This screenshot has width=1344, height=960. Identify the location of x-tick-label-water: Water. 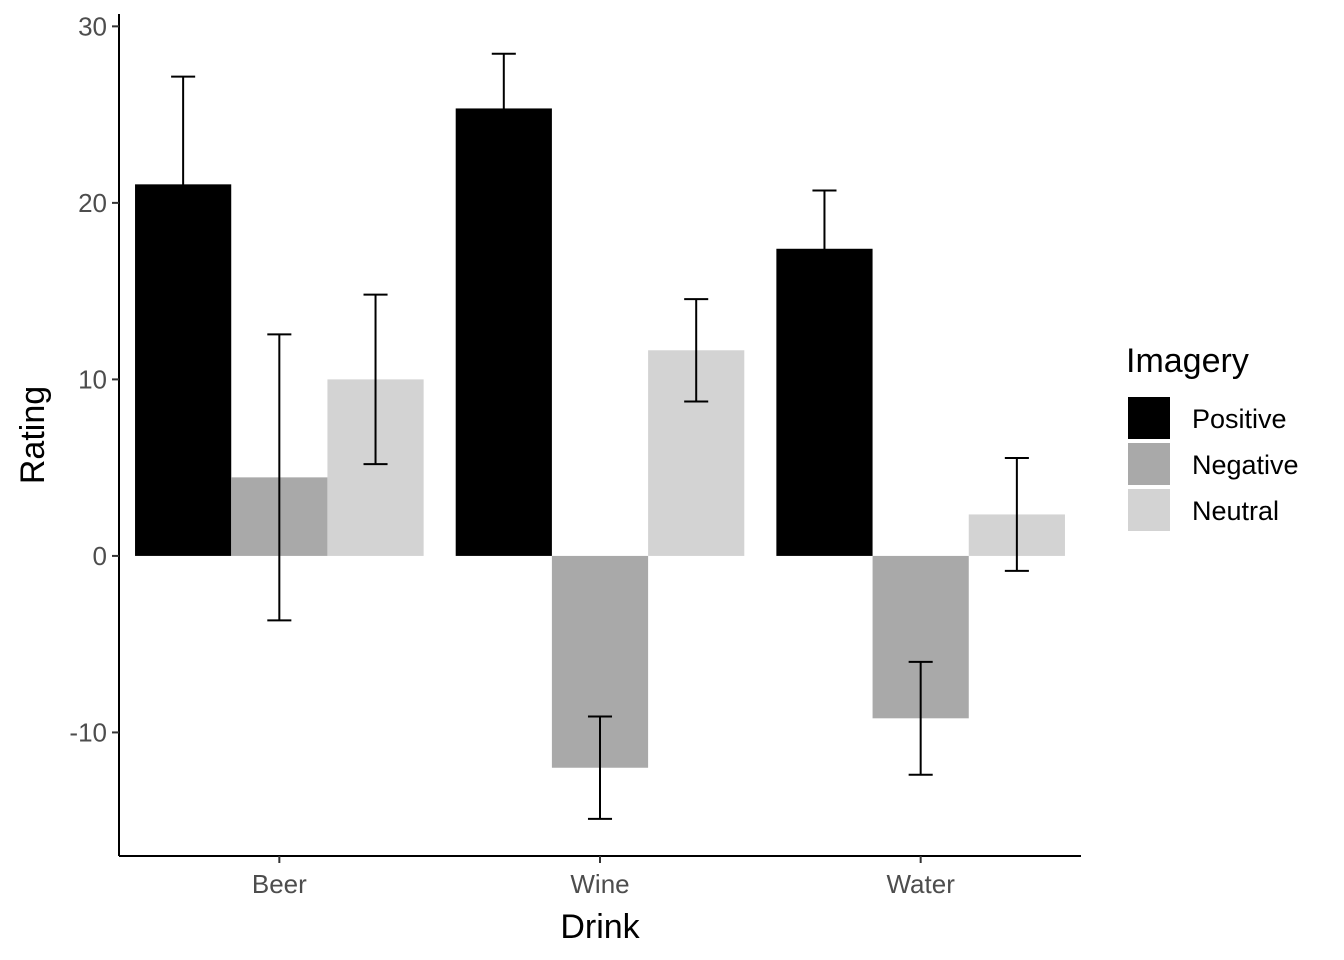
(920, 884).